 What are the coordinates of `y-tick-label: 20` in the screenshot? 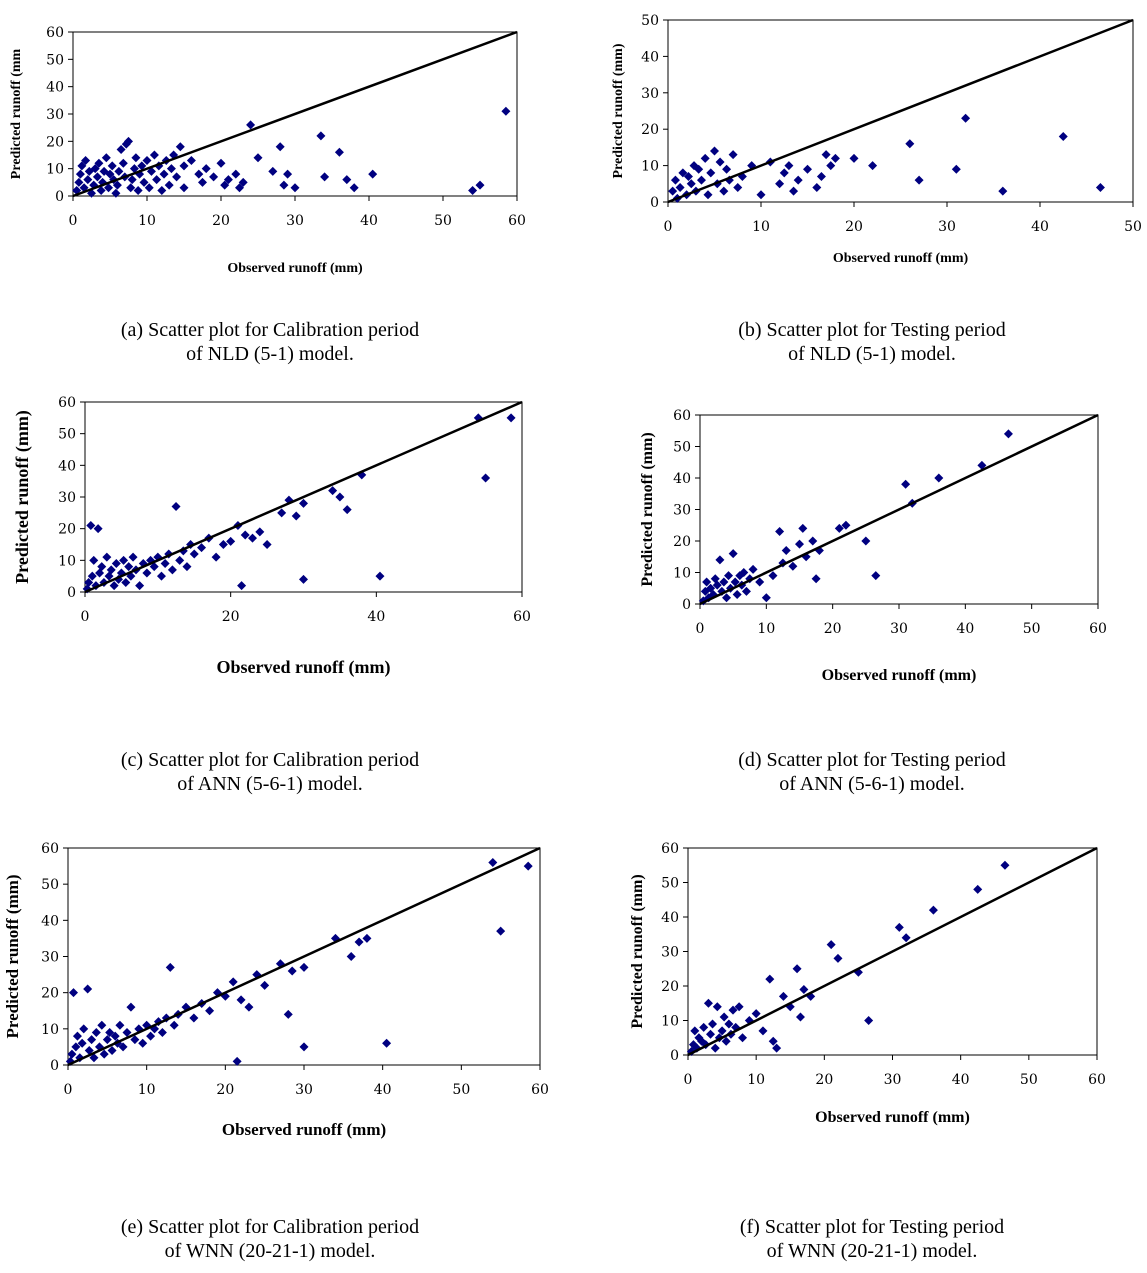 It's located at (682, 542).